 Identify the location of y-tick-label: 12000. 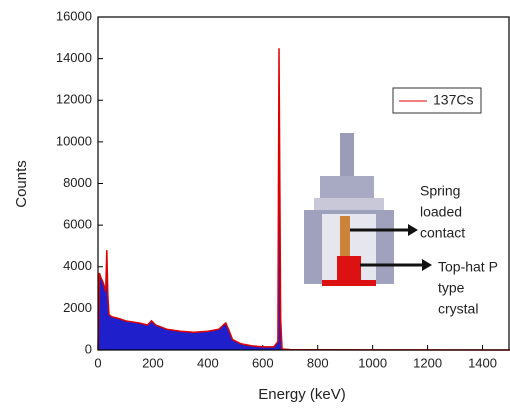
(74, 99).